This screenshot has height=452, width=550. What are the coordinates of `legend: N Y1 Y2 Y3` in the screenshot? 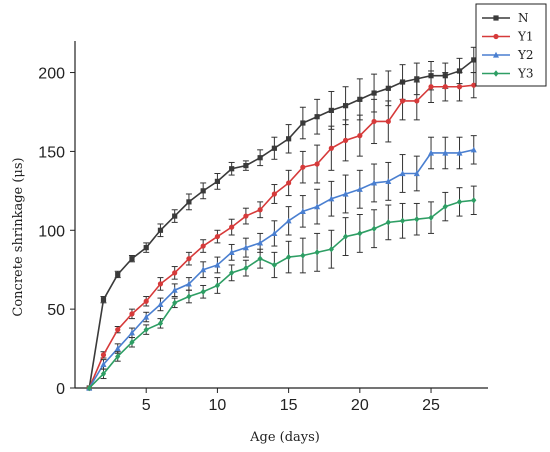 It's located at (511, 45).